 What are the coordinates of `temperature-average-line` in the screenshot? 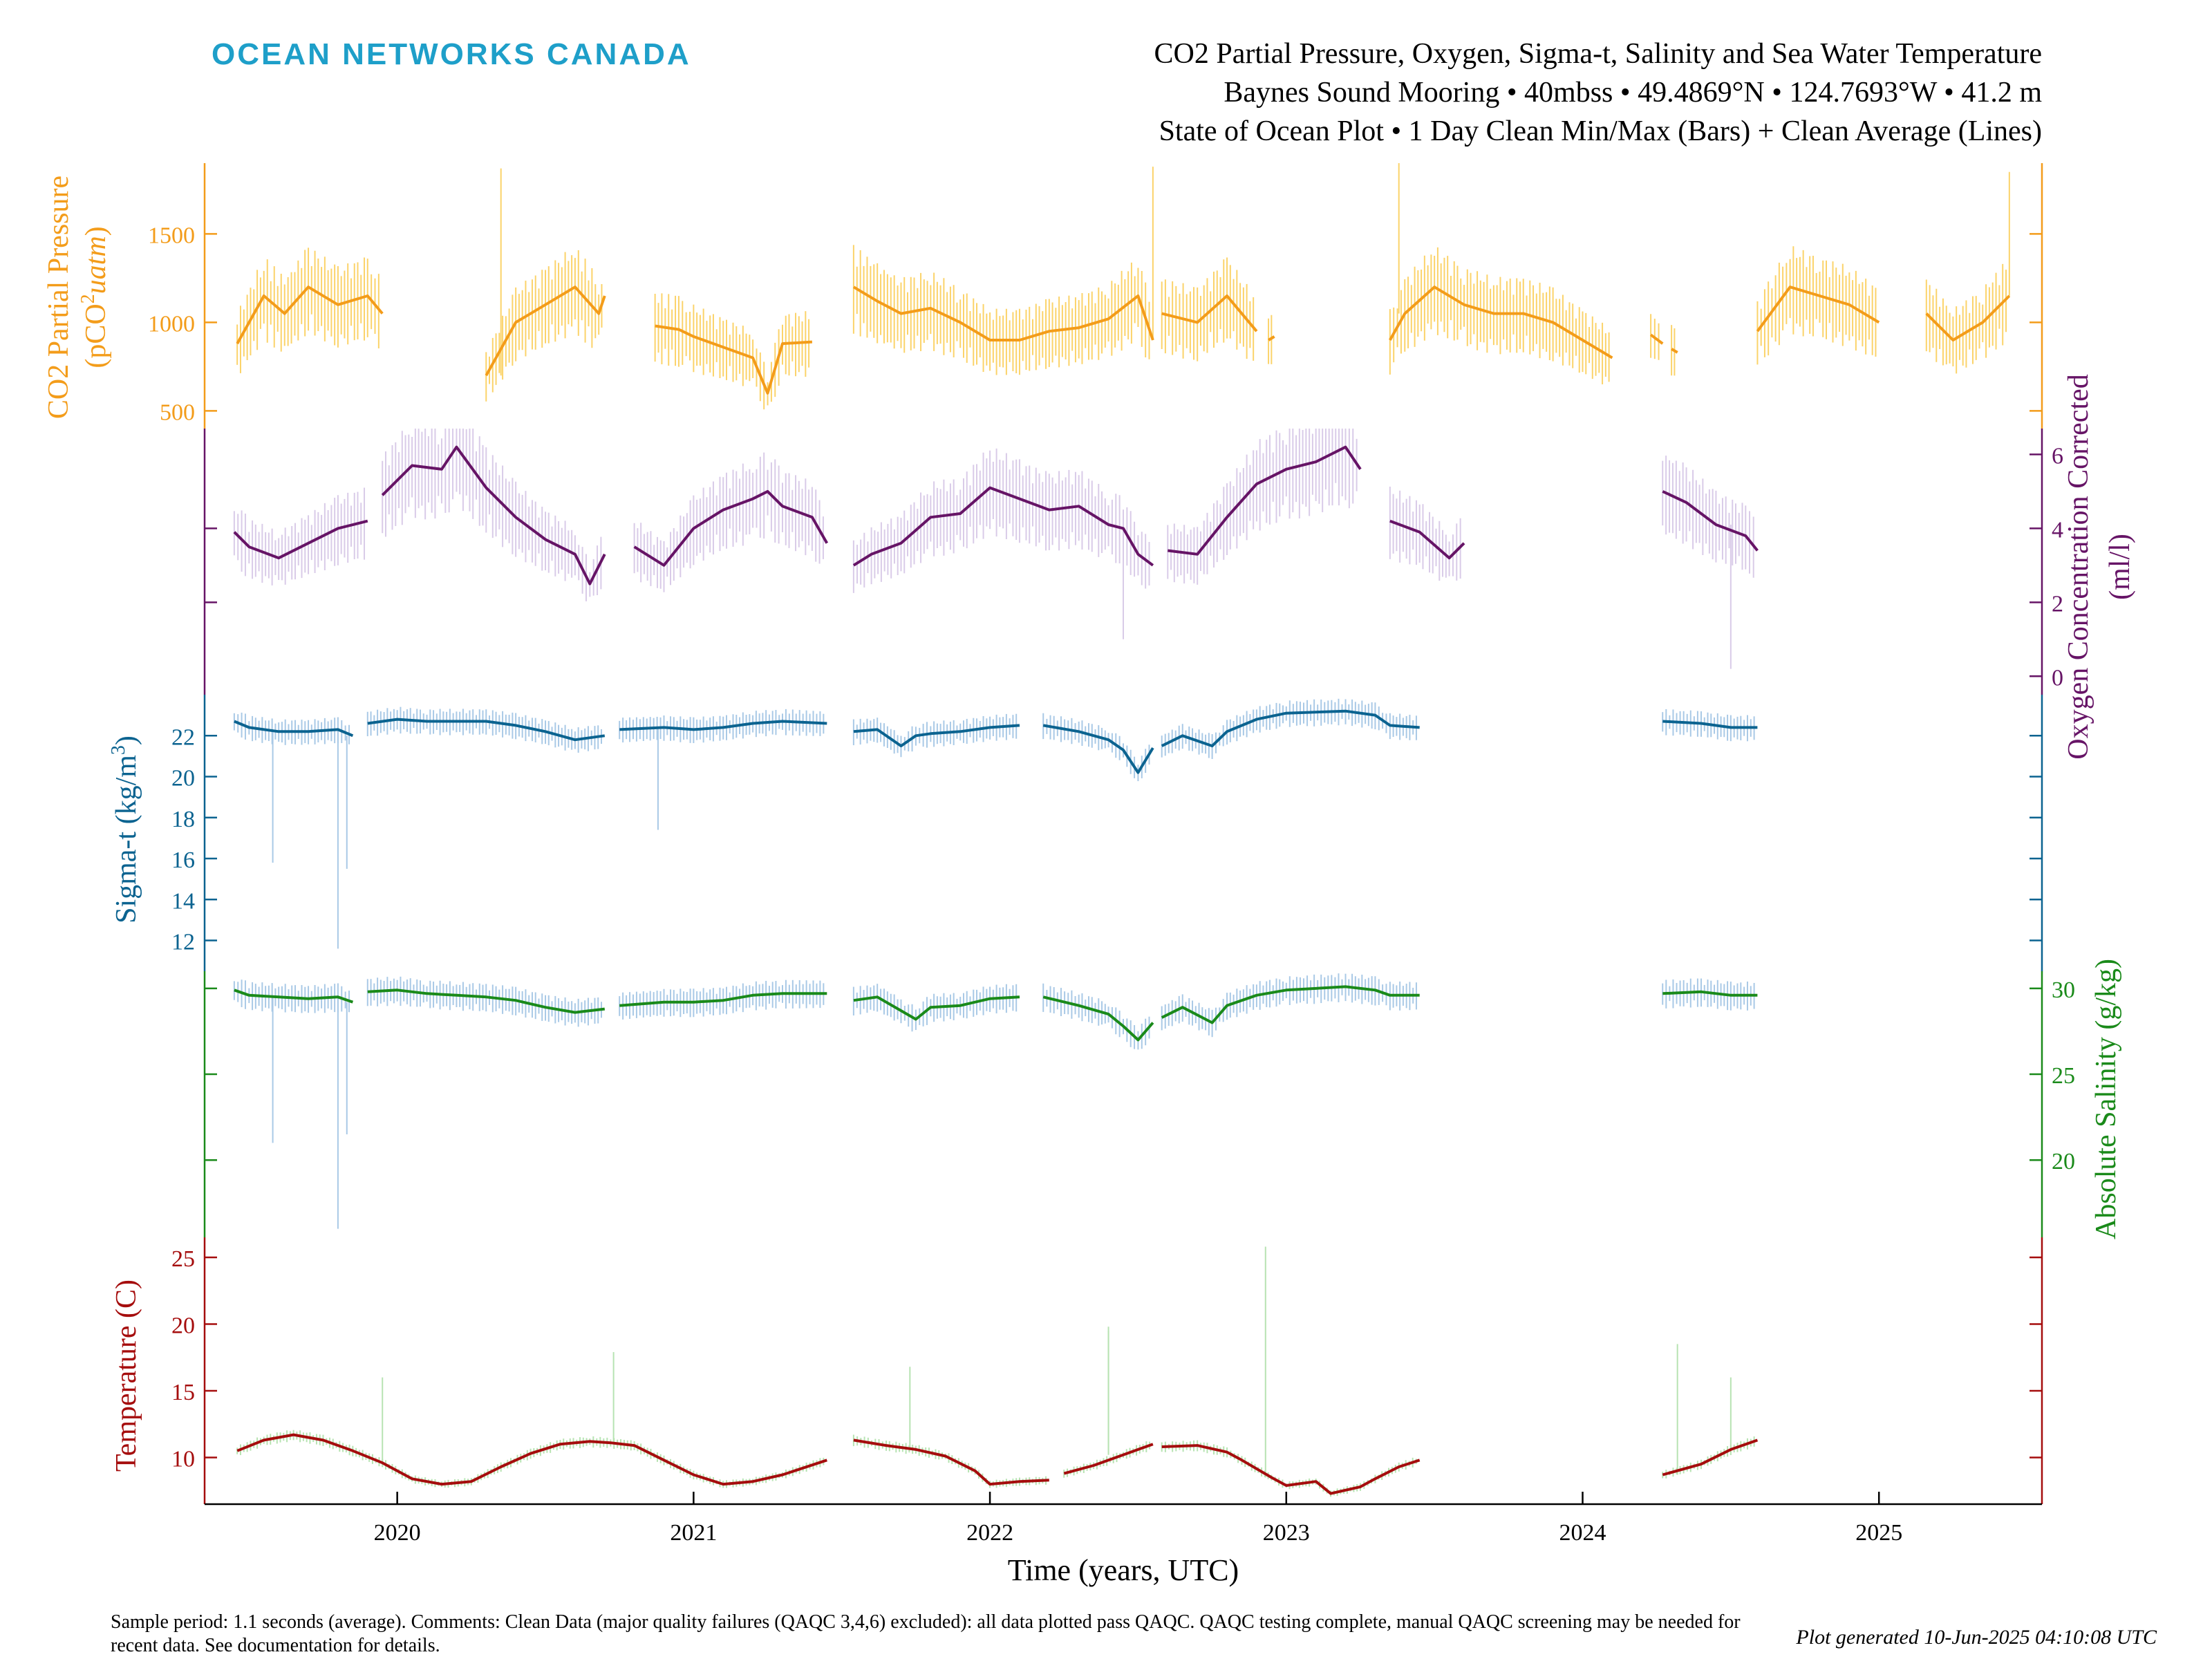 It's located at (997, 1464).